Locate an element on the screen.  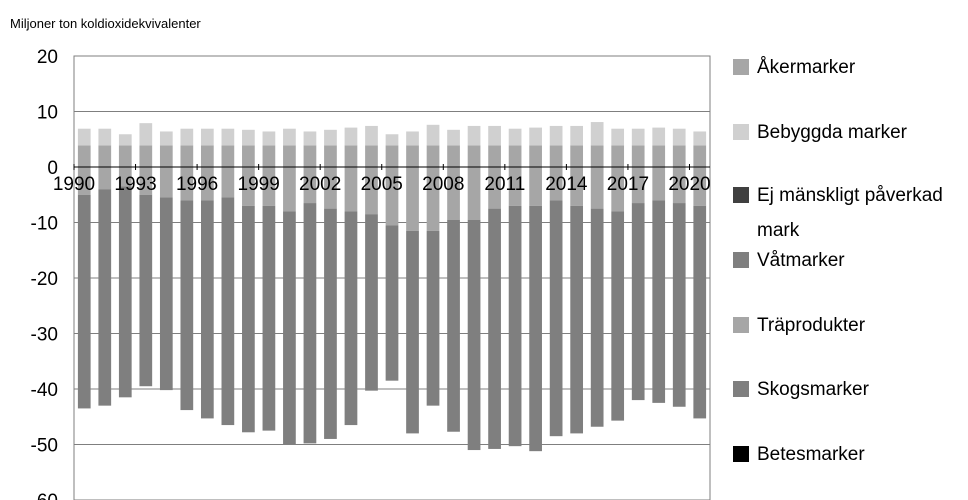
bar-2000-s1 is located at coordinates (289, 137).